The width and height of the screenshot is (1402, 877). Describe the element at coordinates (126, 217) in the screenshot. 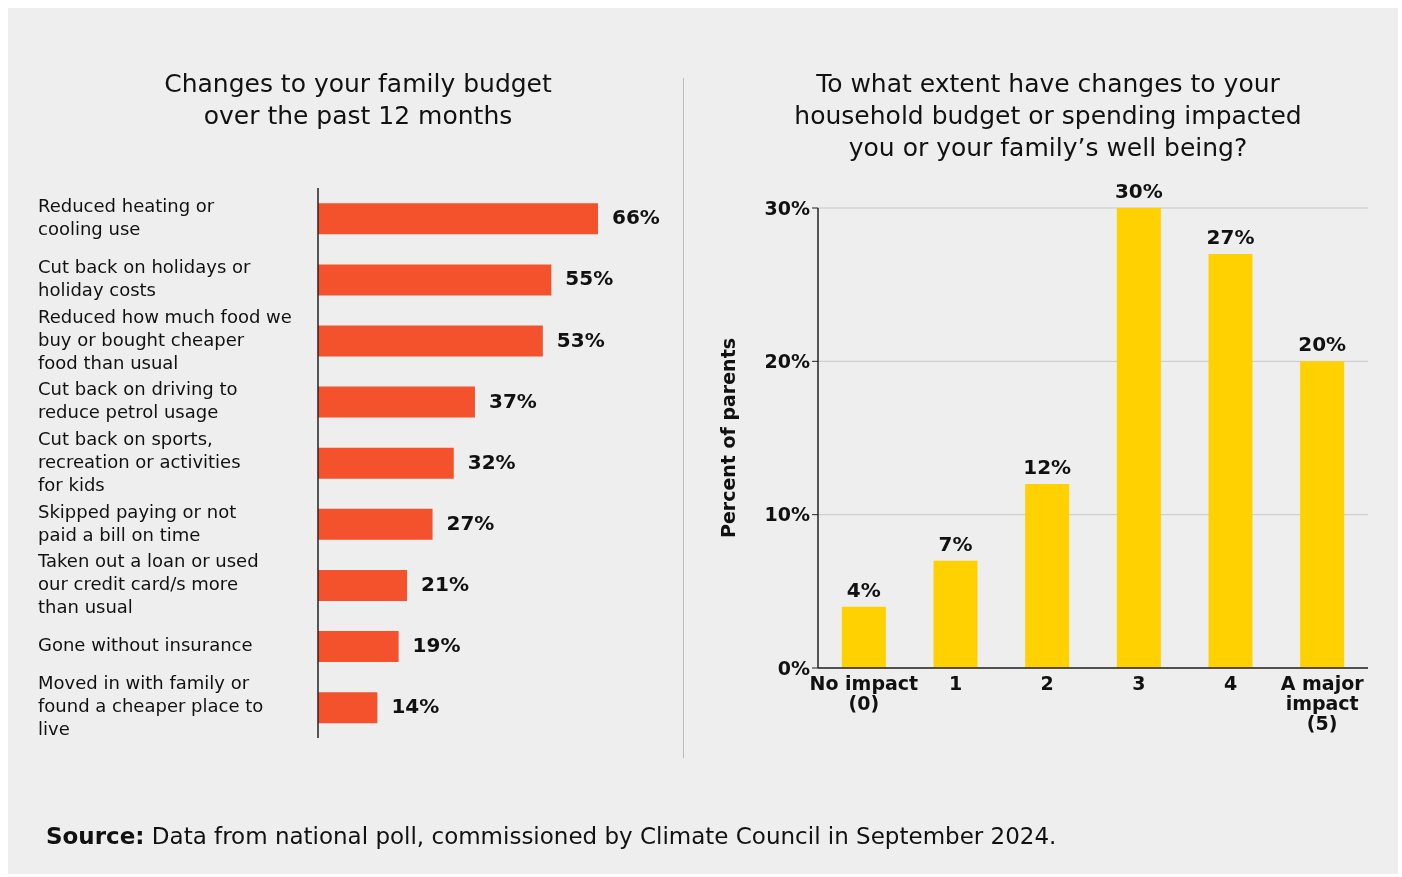

I see `y-tick-label: Reduced heating or cooling use` at that location.